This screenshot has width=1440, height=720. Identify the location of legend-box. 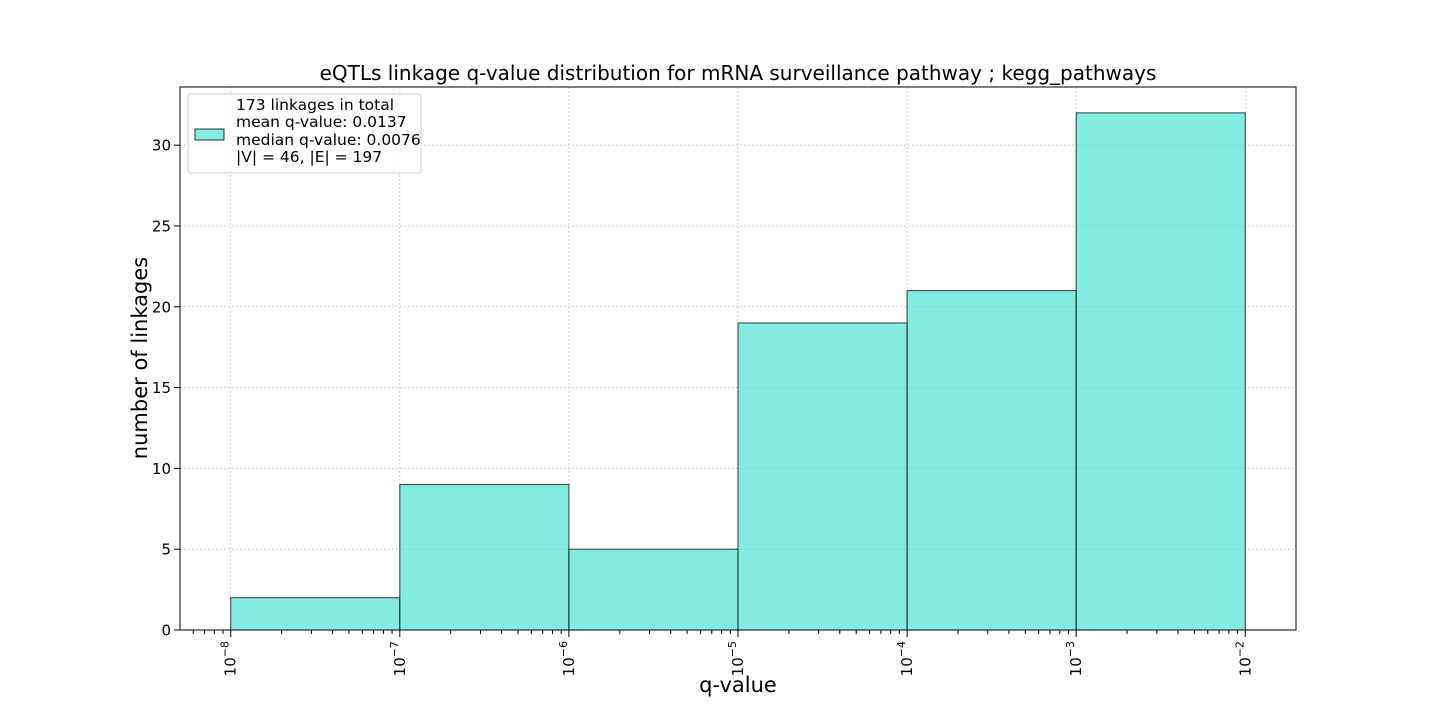
(304, 133).